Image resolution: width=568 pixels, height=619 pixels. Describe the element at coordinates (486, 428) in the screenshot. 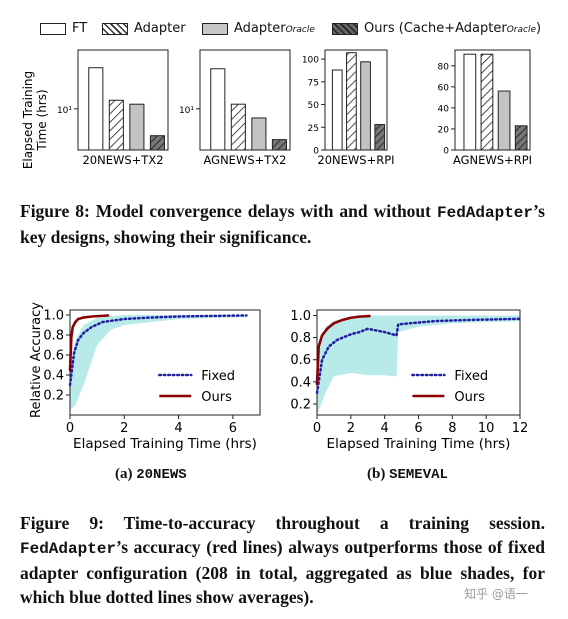

I see `xtick-label: 10` at that location.